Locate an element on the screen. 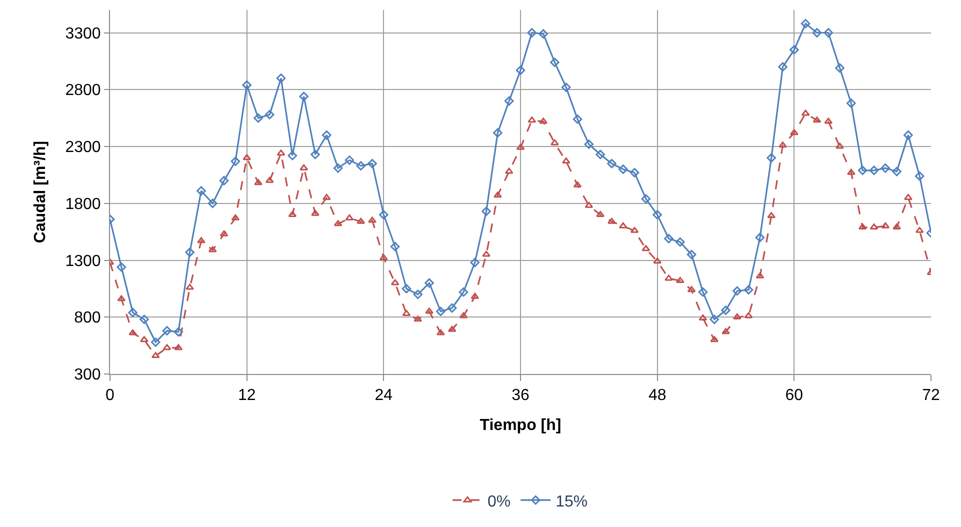 This screenshot has height=527, width=961. x-tick-label: 0 is located at coordinates (110, 395).